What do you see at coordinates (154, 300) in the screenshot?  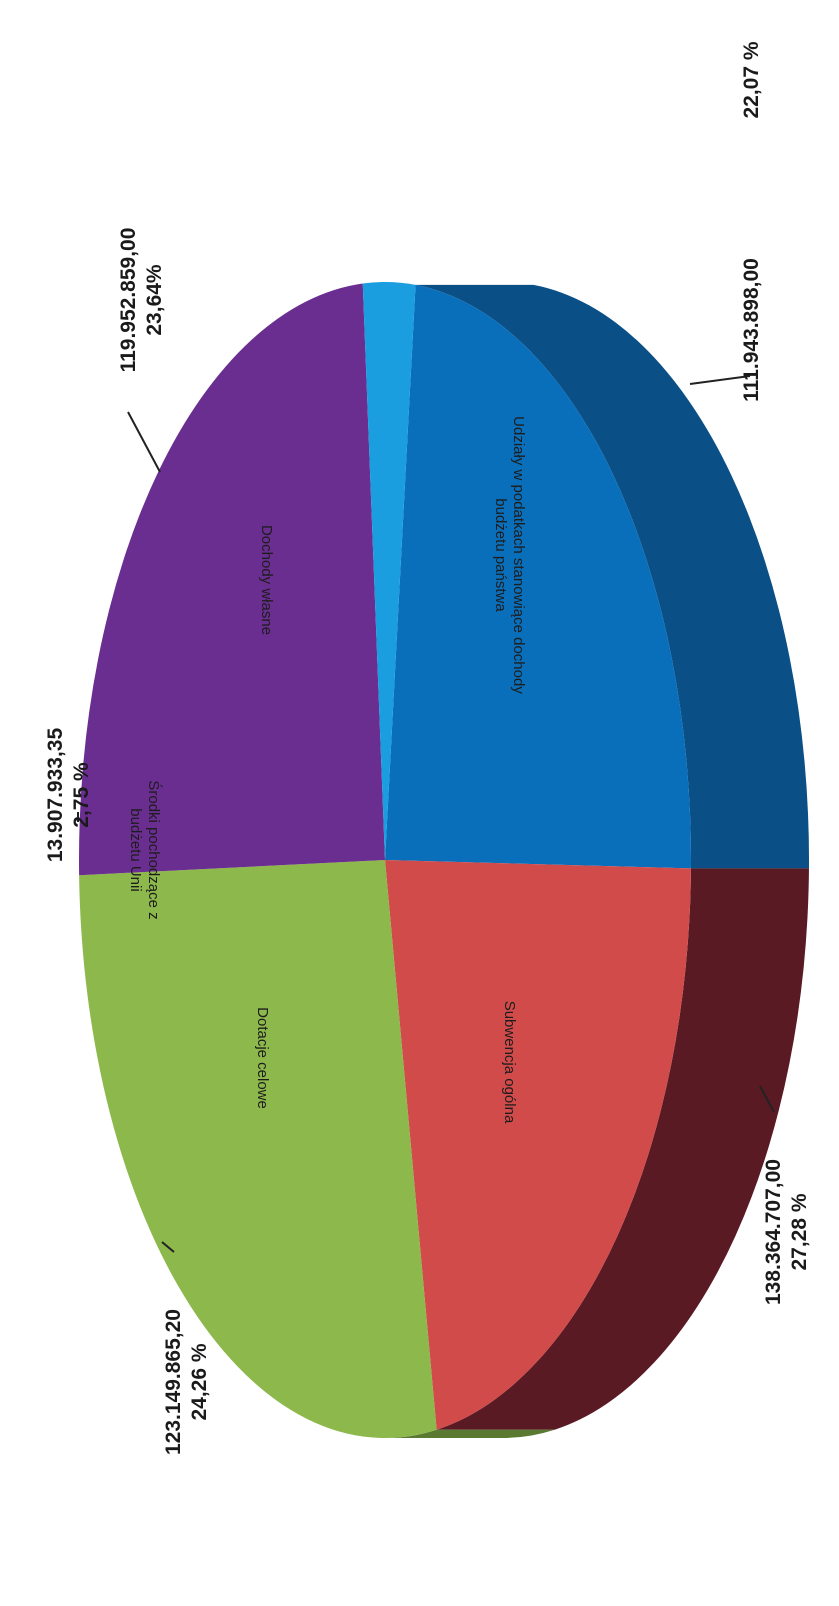 I see `slice-percent: 23,64%` at bounding box center [154, 300].